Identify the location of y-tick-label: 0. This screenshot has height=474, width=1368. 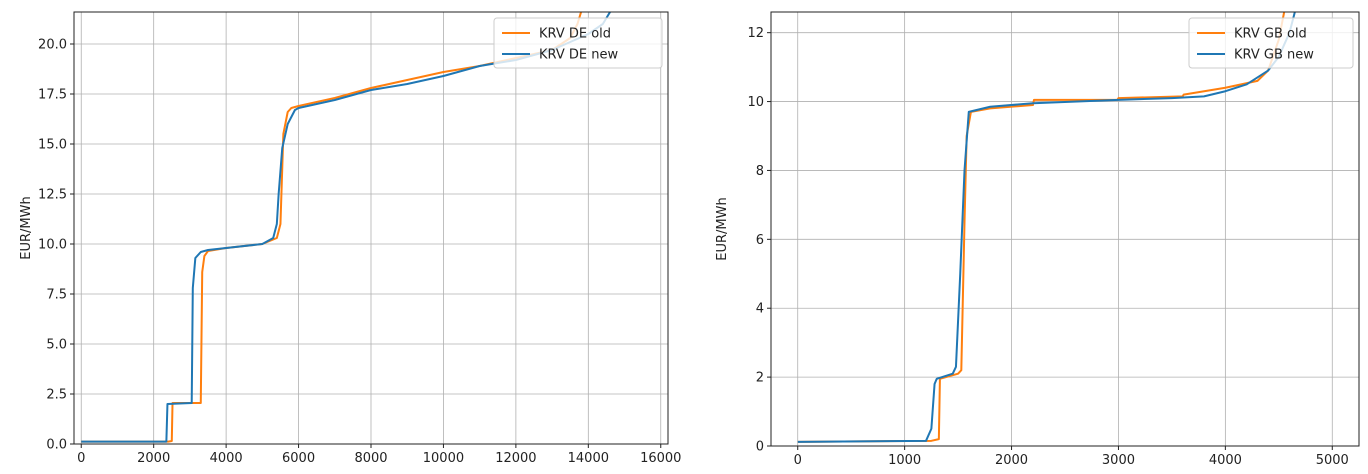
(760, 447).